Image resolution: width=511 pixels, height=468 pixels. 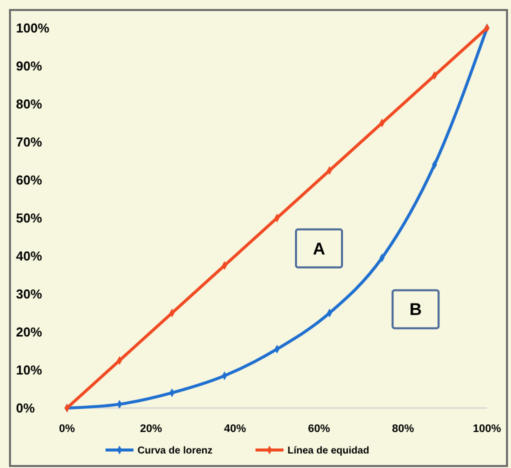 I want to click on legend-label: Curva de lorenz, so click(x=175, y=451).